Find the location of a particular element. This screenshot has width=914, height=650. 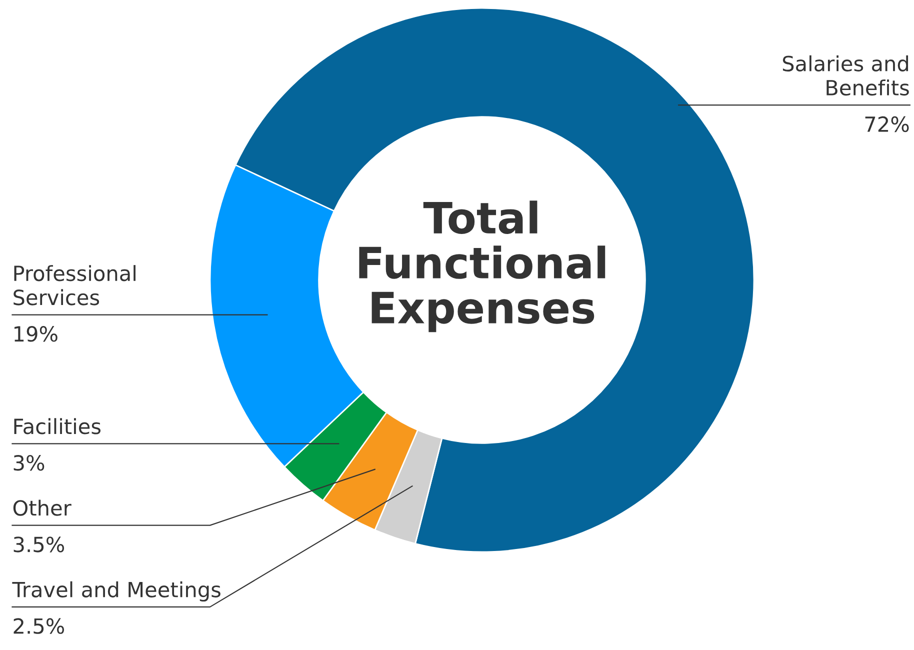

slice-label: Other is located at coordinates (42, 508).